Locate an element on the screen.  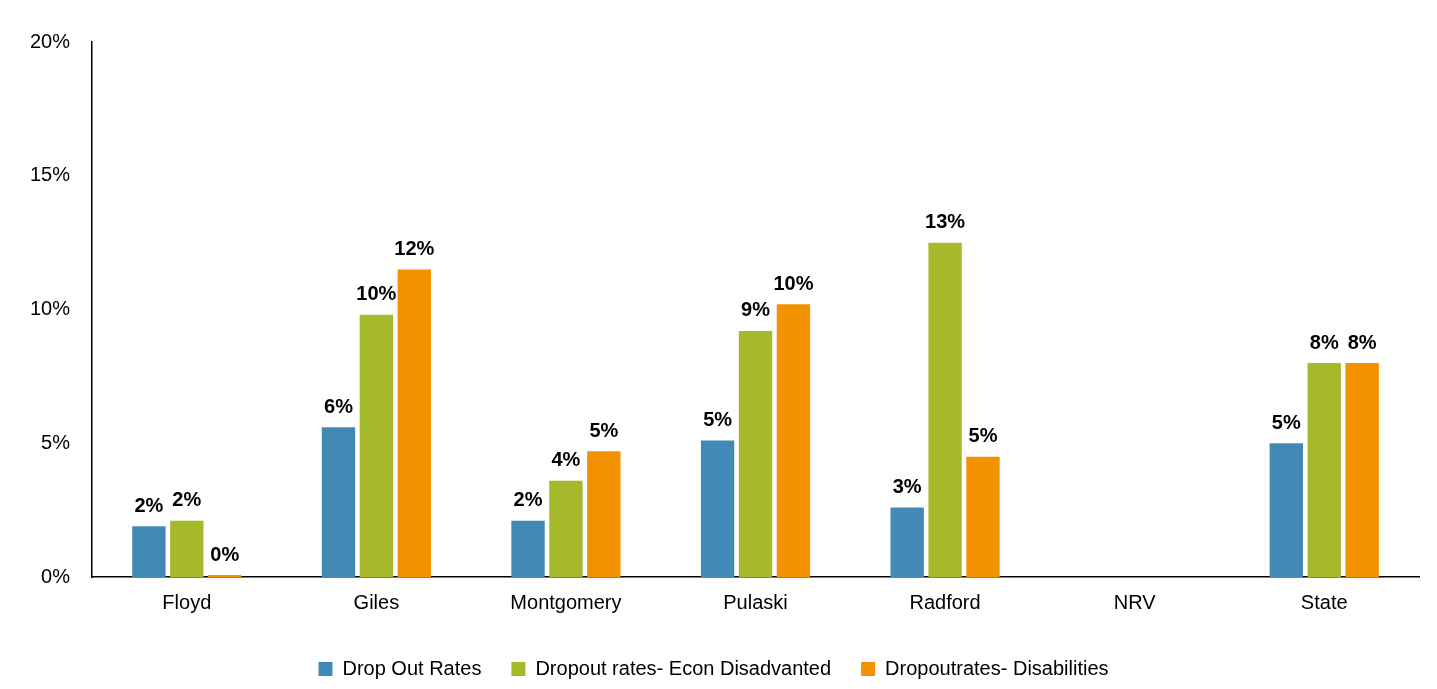
y-tick-label: 20% is located at coordinates (50, 40).